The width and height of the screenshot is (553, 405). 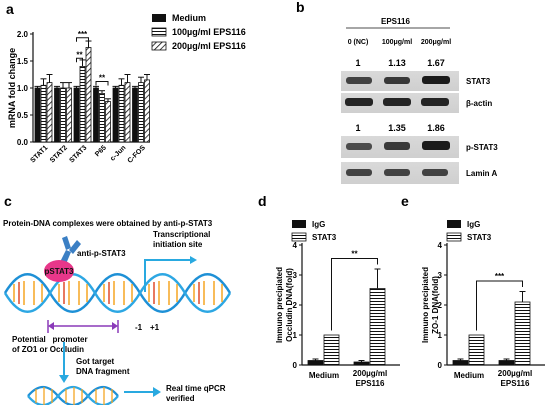 What do you see at coordinates (10, 9) in the screenshot?
I see `panel-label-a: a` at bounding box center [10, 9].